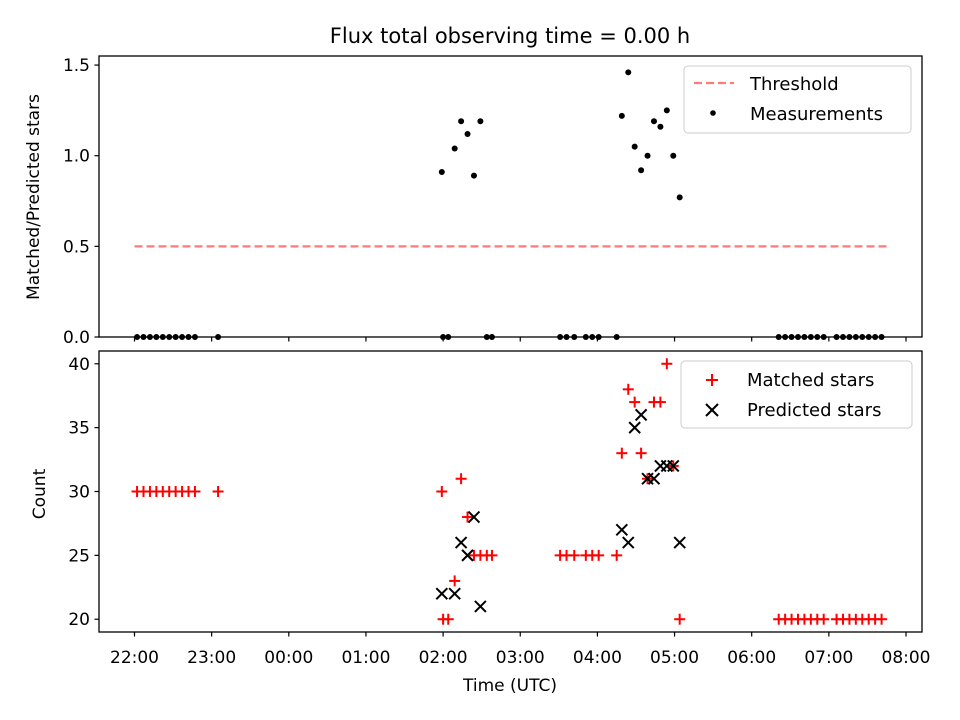 The width and height of the screenshot is (960, 720). I want to click on y-tick-label: 0.0, so click(76, 338).